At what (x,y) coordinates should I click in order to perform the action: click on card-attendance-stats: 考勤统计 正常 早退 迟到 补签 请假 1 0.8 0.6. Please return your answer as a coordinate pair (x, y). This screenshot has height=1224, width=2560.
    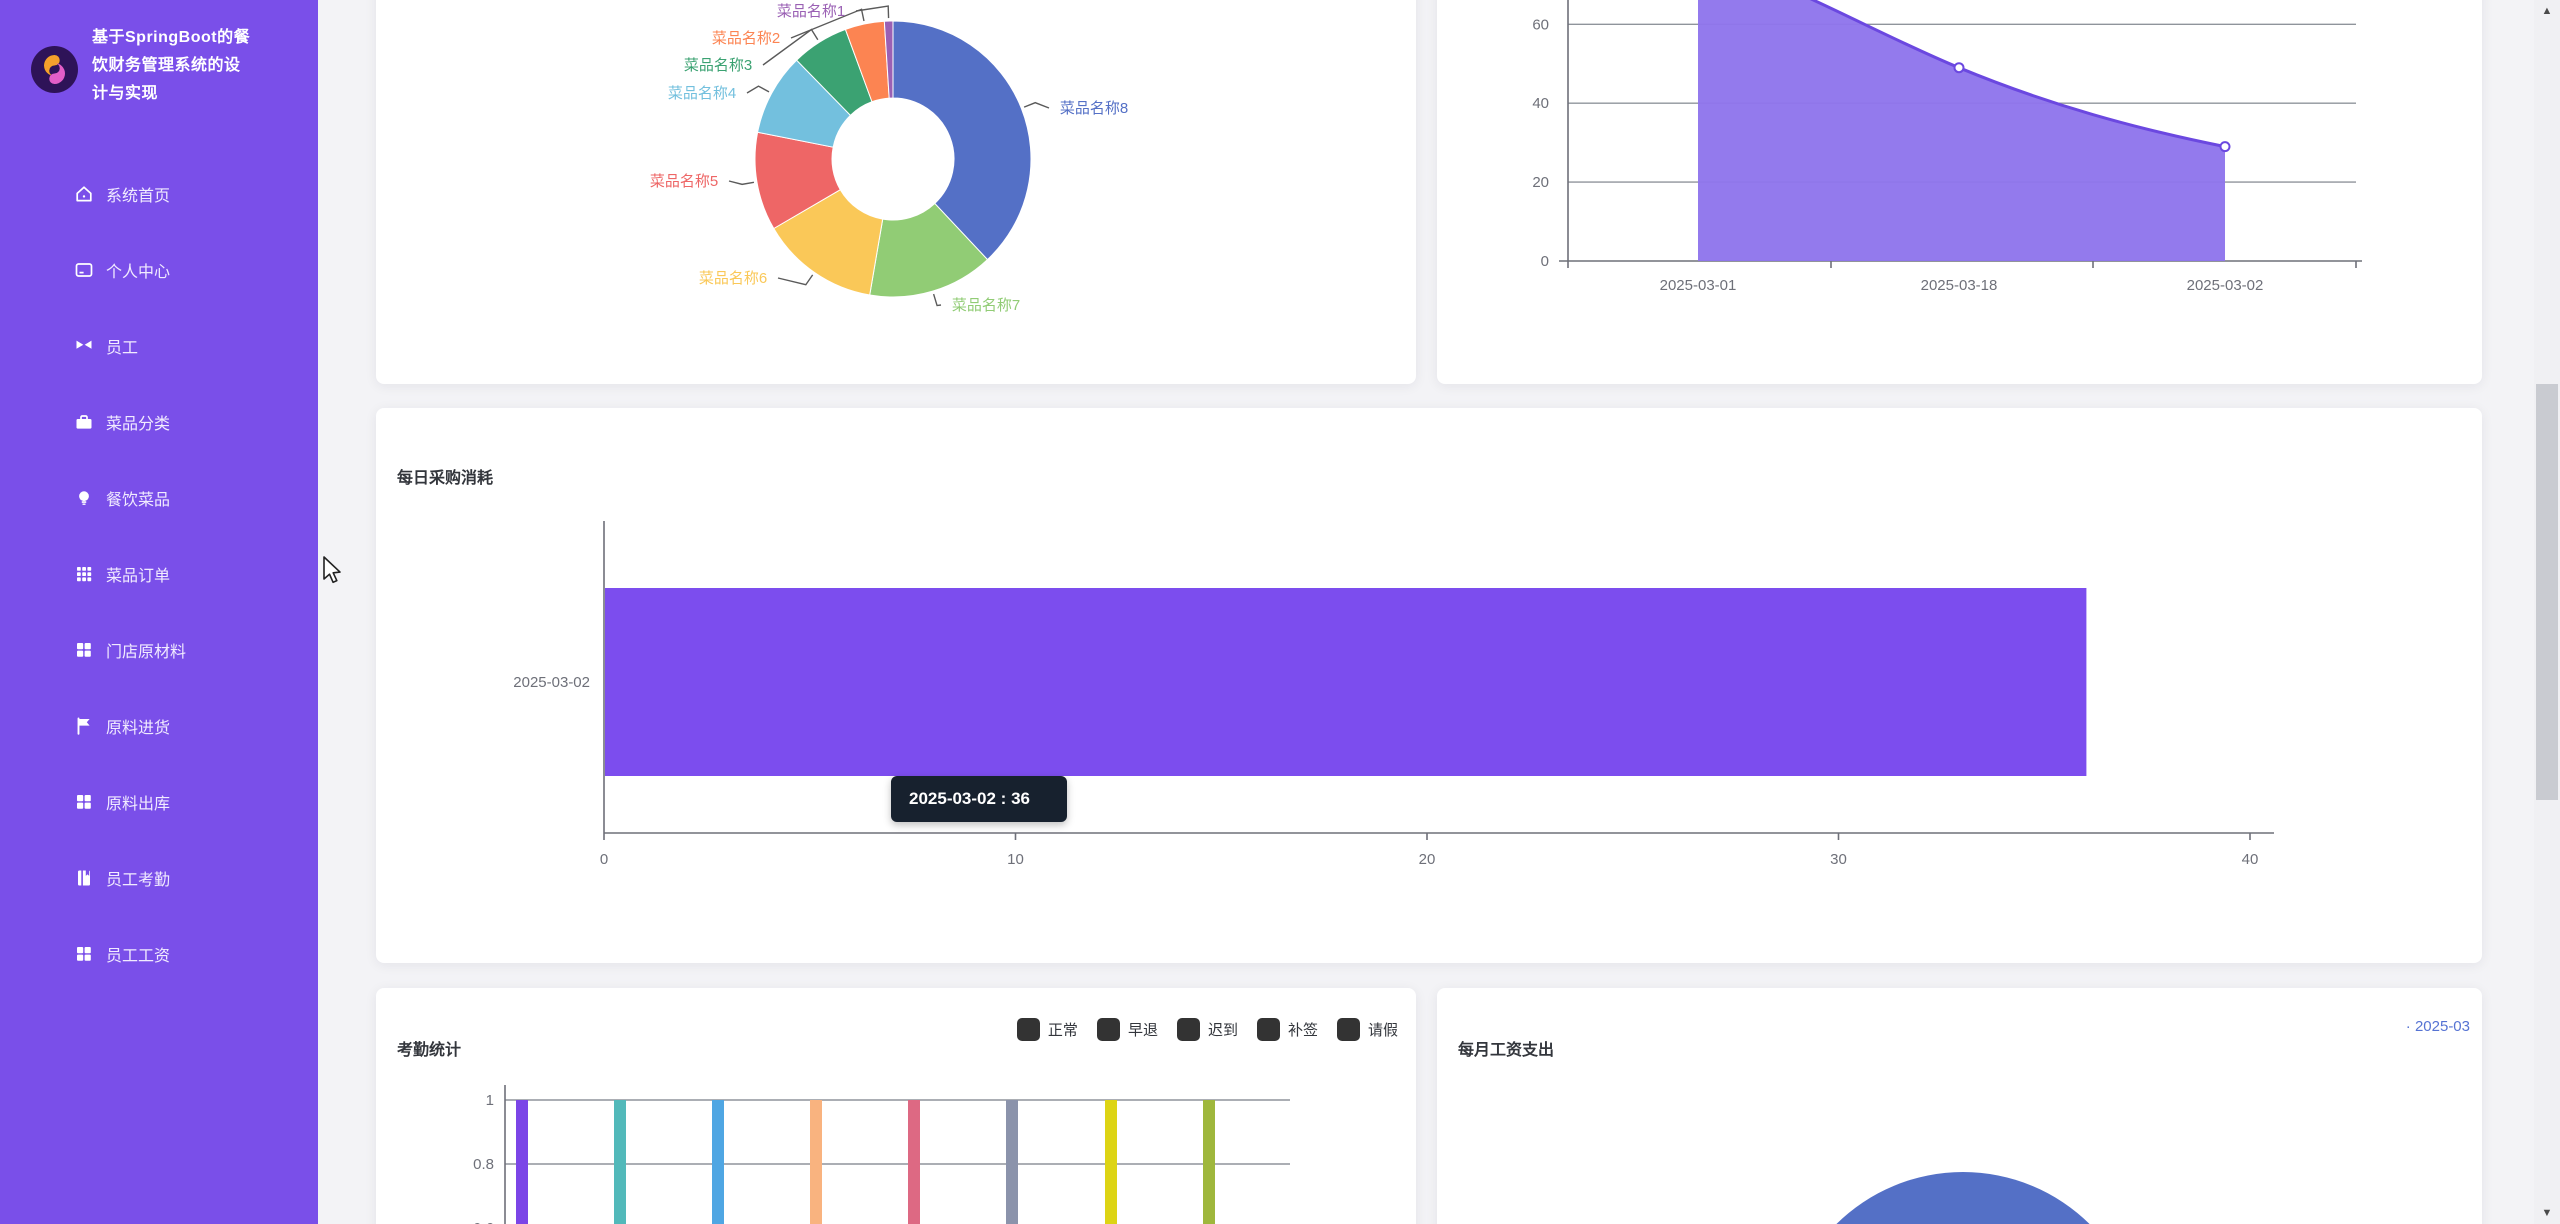
    Looking at the image, I should click on (896, 1106).